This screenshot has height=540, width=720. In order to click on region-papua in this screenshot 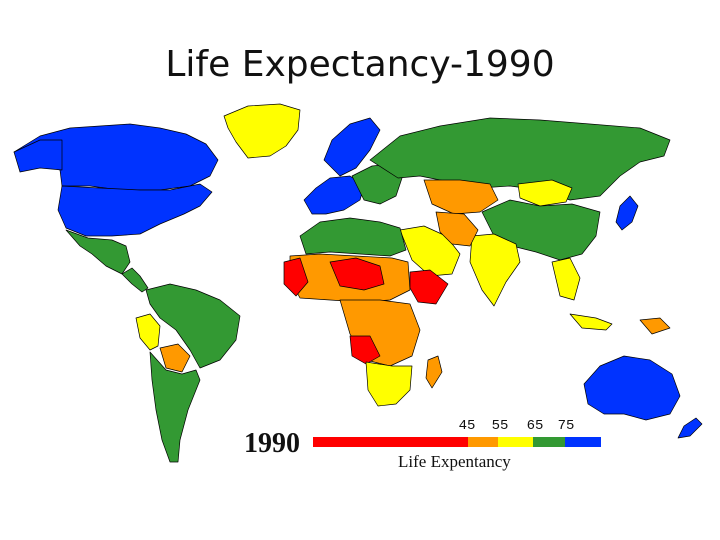, I will do `click(655, 326)`.